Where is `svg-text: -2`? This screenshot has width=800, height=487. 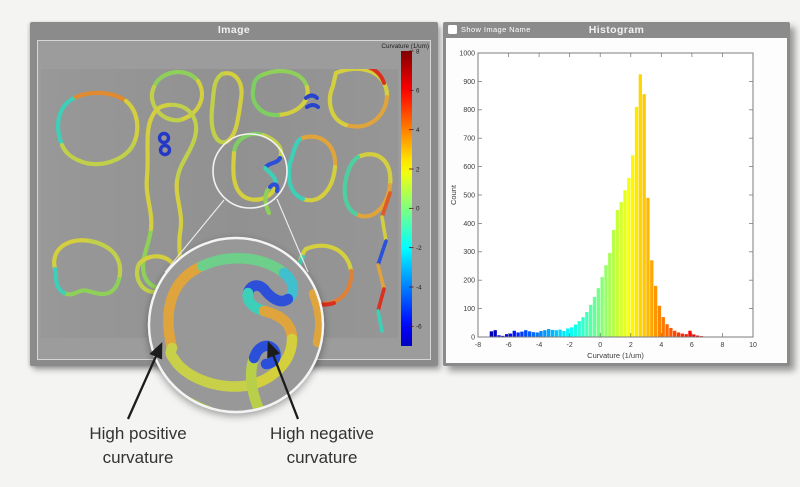 svg-text: -2 is located at coordinates (570, 345).